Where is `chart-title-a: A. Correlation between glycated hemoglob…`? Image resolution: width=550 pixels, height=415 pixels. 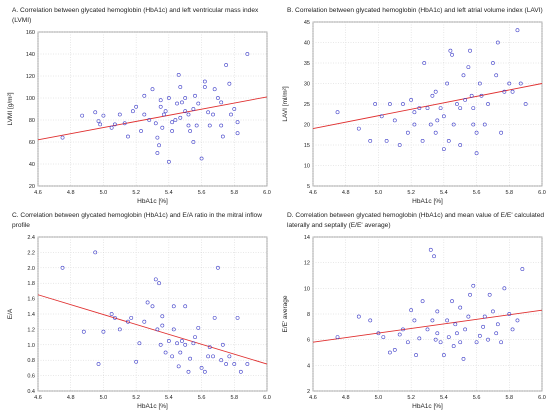 chart-title-a: A. Correlation between glycated hemoglob… is located at coordinates (135, 15).